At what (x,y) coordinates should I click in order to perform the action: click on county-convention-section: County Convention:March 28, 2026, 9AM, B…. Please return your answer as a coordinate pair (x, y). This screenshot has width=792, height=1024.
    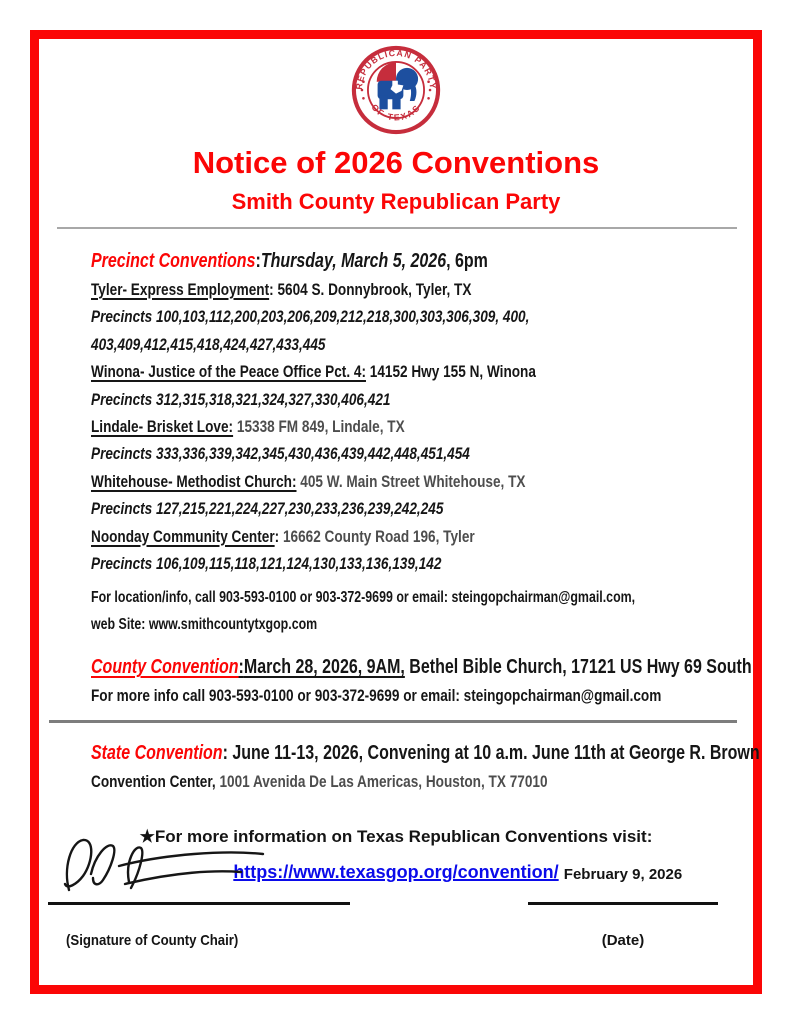
    Looking at the image, I should click on (421, 680).